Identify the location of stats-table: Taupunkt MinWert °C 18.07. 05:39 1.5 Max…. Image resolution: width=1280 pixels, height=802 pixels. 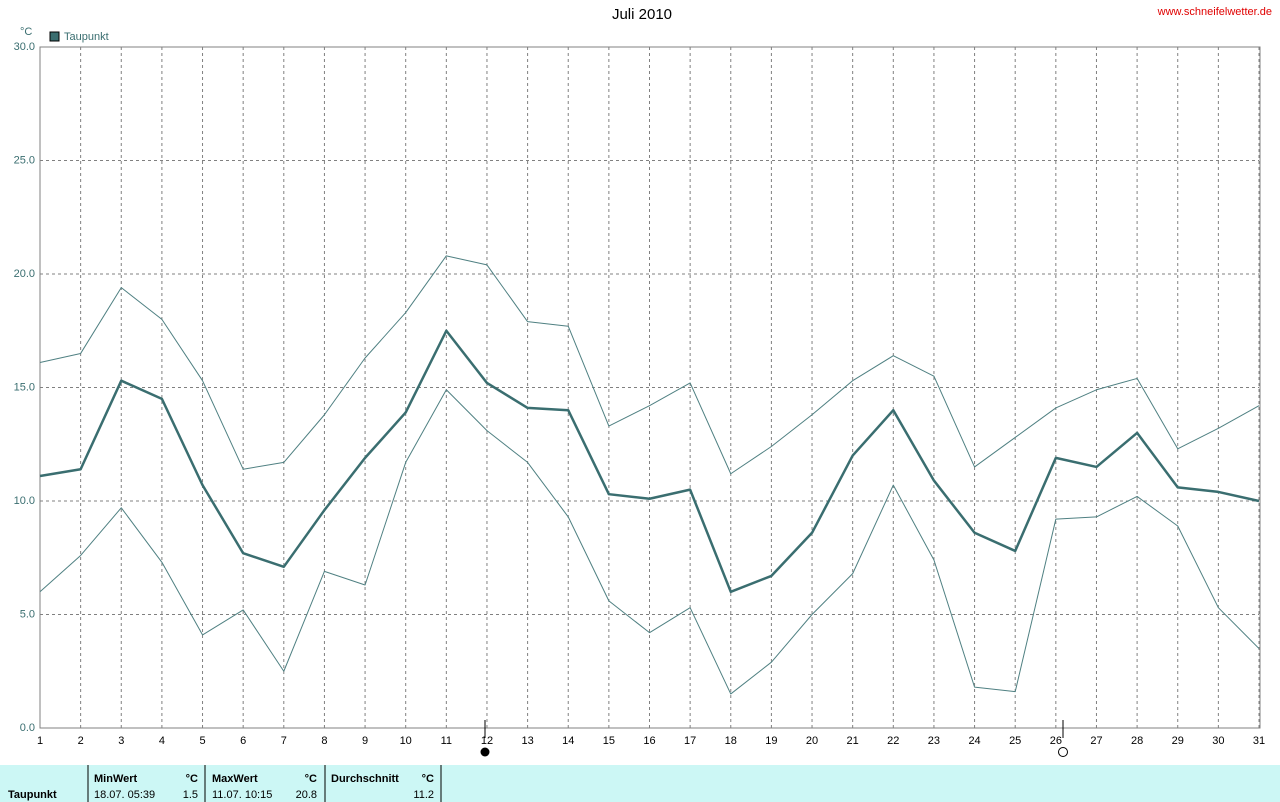
(640, 783).